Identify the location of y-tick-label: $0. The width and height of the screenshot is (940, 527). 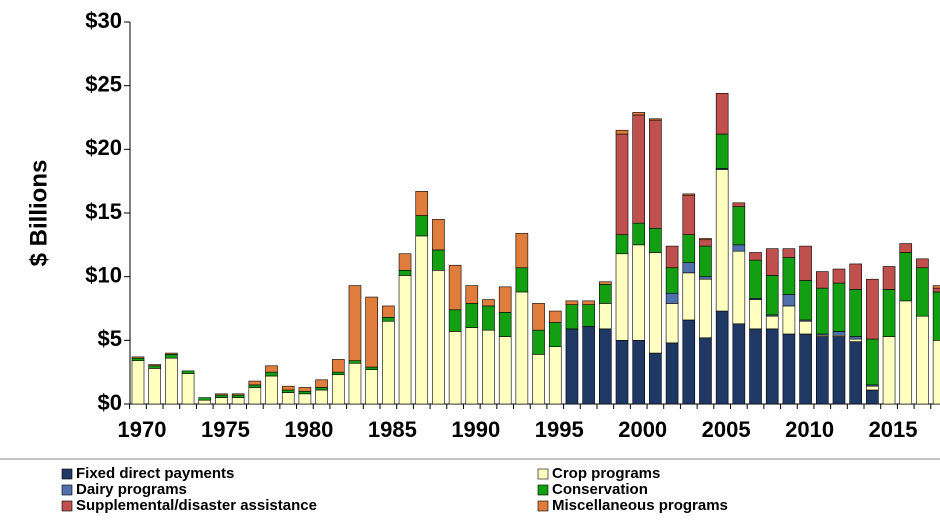
(110, 402).